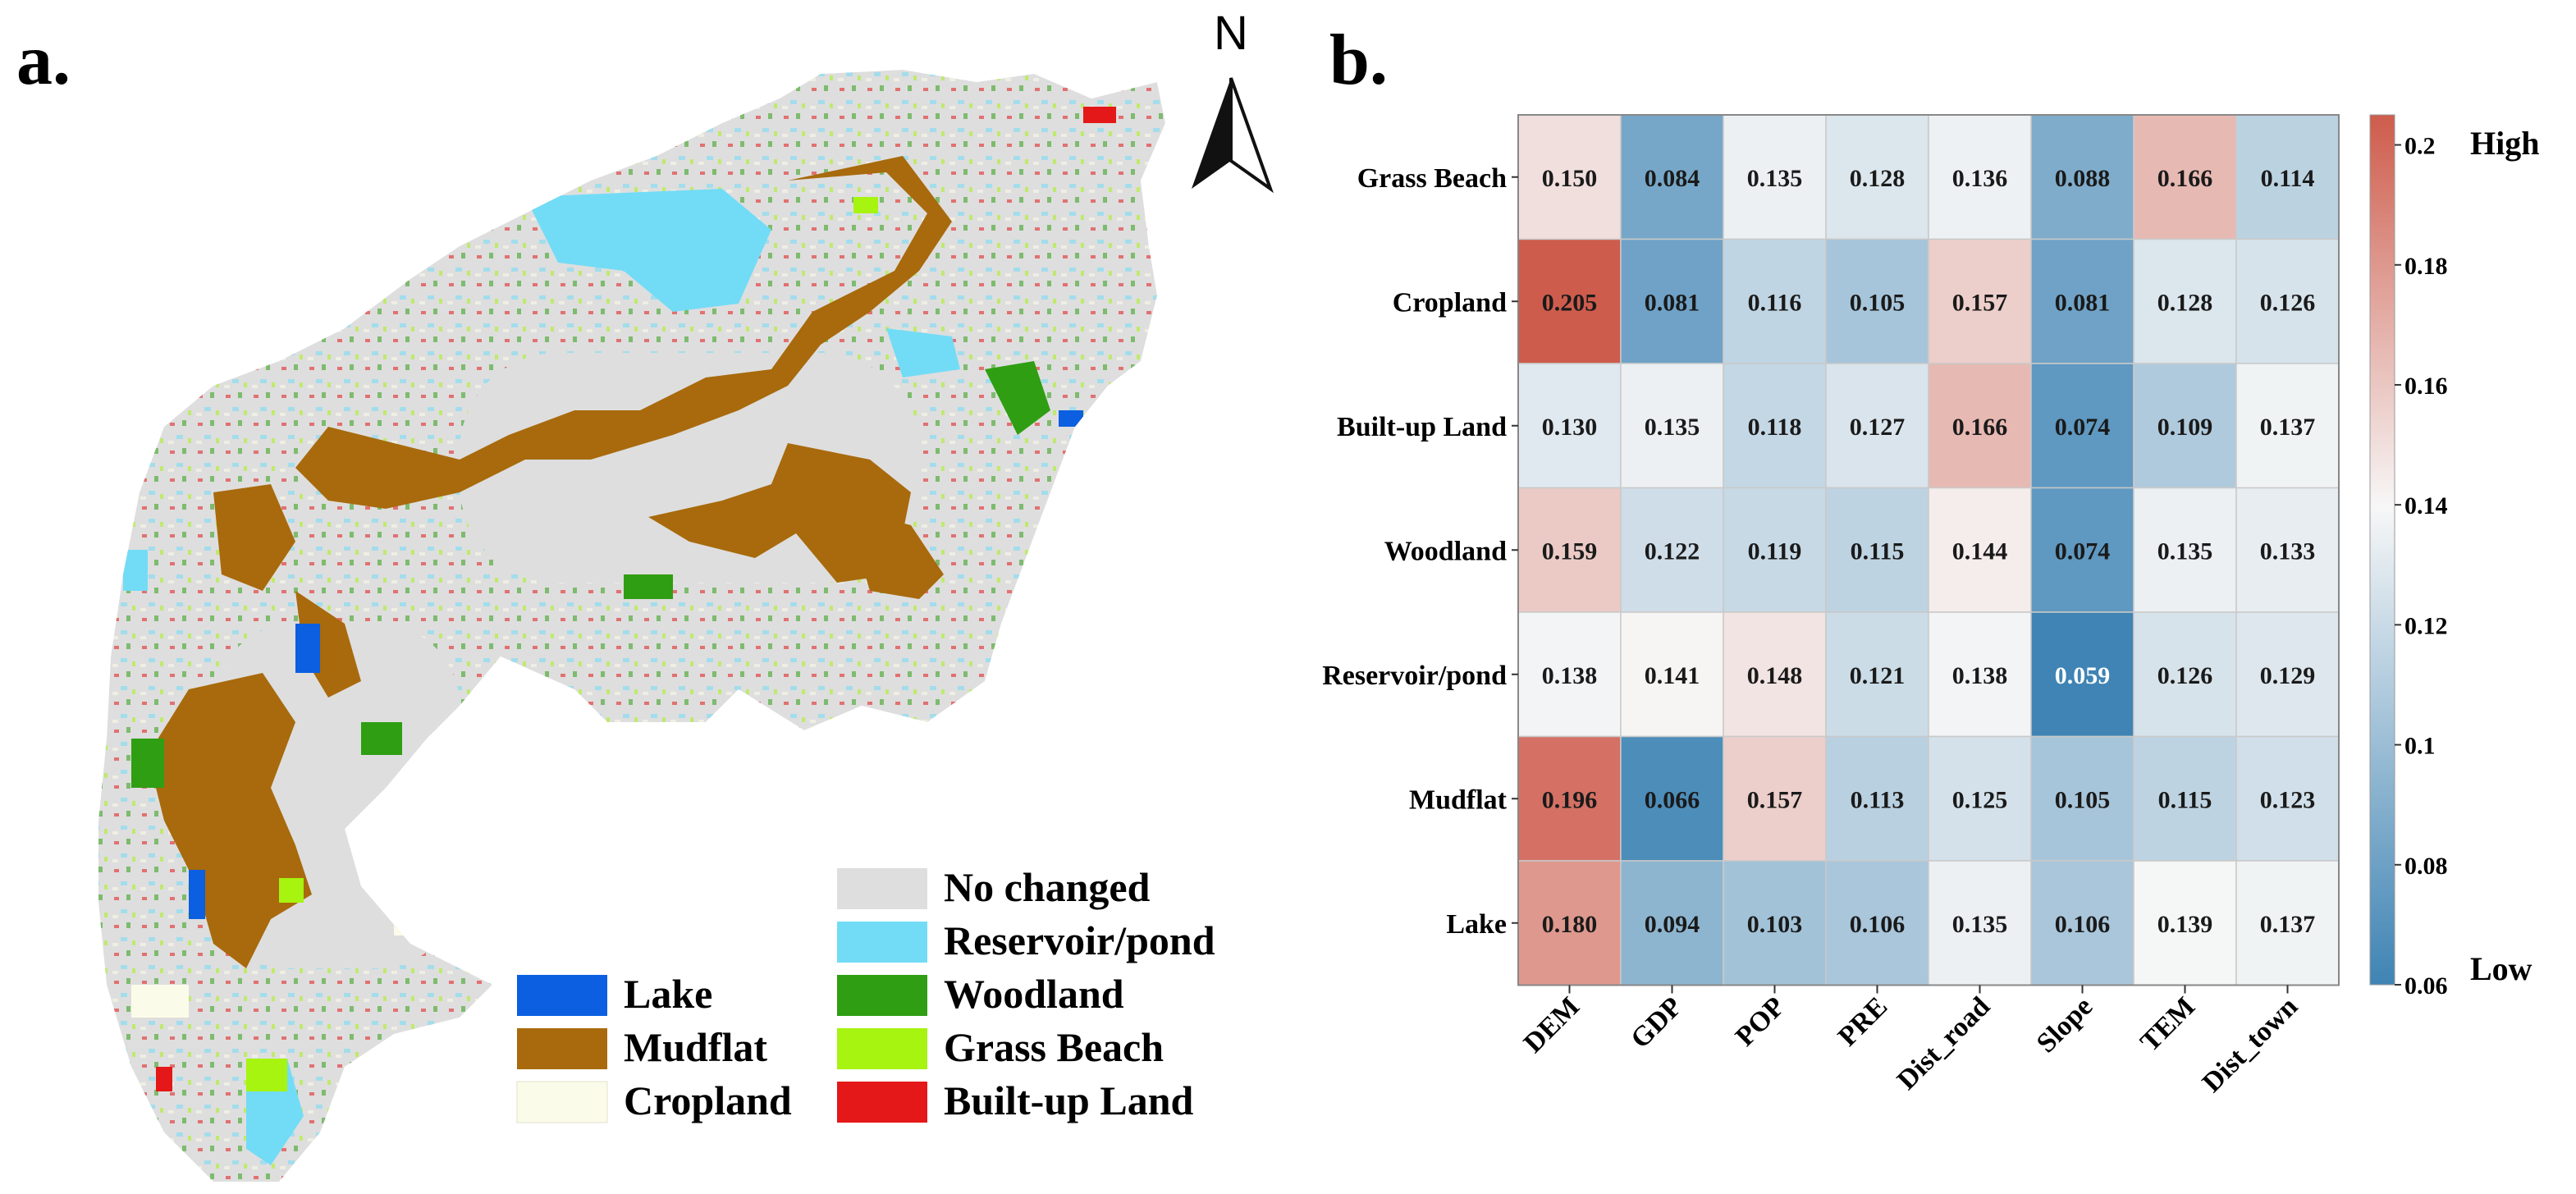 The image size is (2576, 1194). What do you see at coordinates (562, 995) in the screenshot?
I see `legend-swatch-lake` at bounding box center [562, 995].